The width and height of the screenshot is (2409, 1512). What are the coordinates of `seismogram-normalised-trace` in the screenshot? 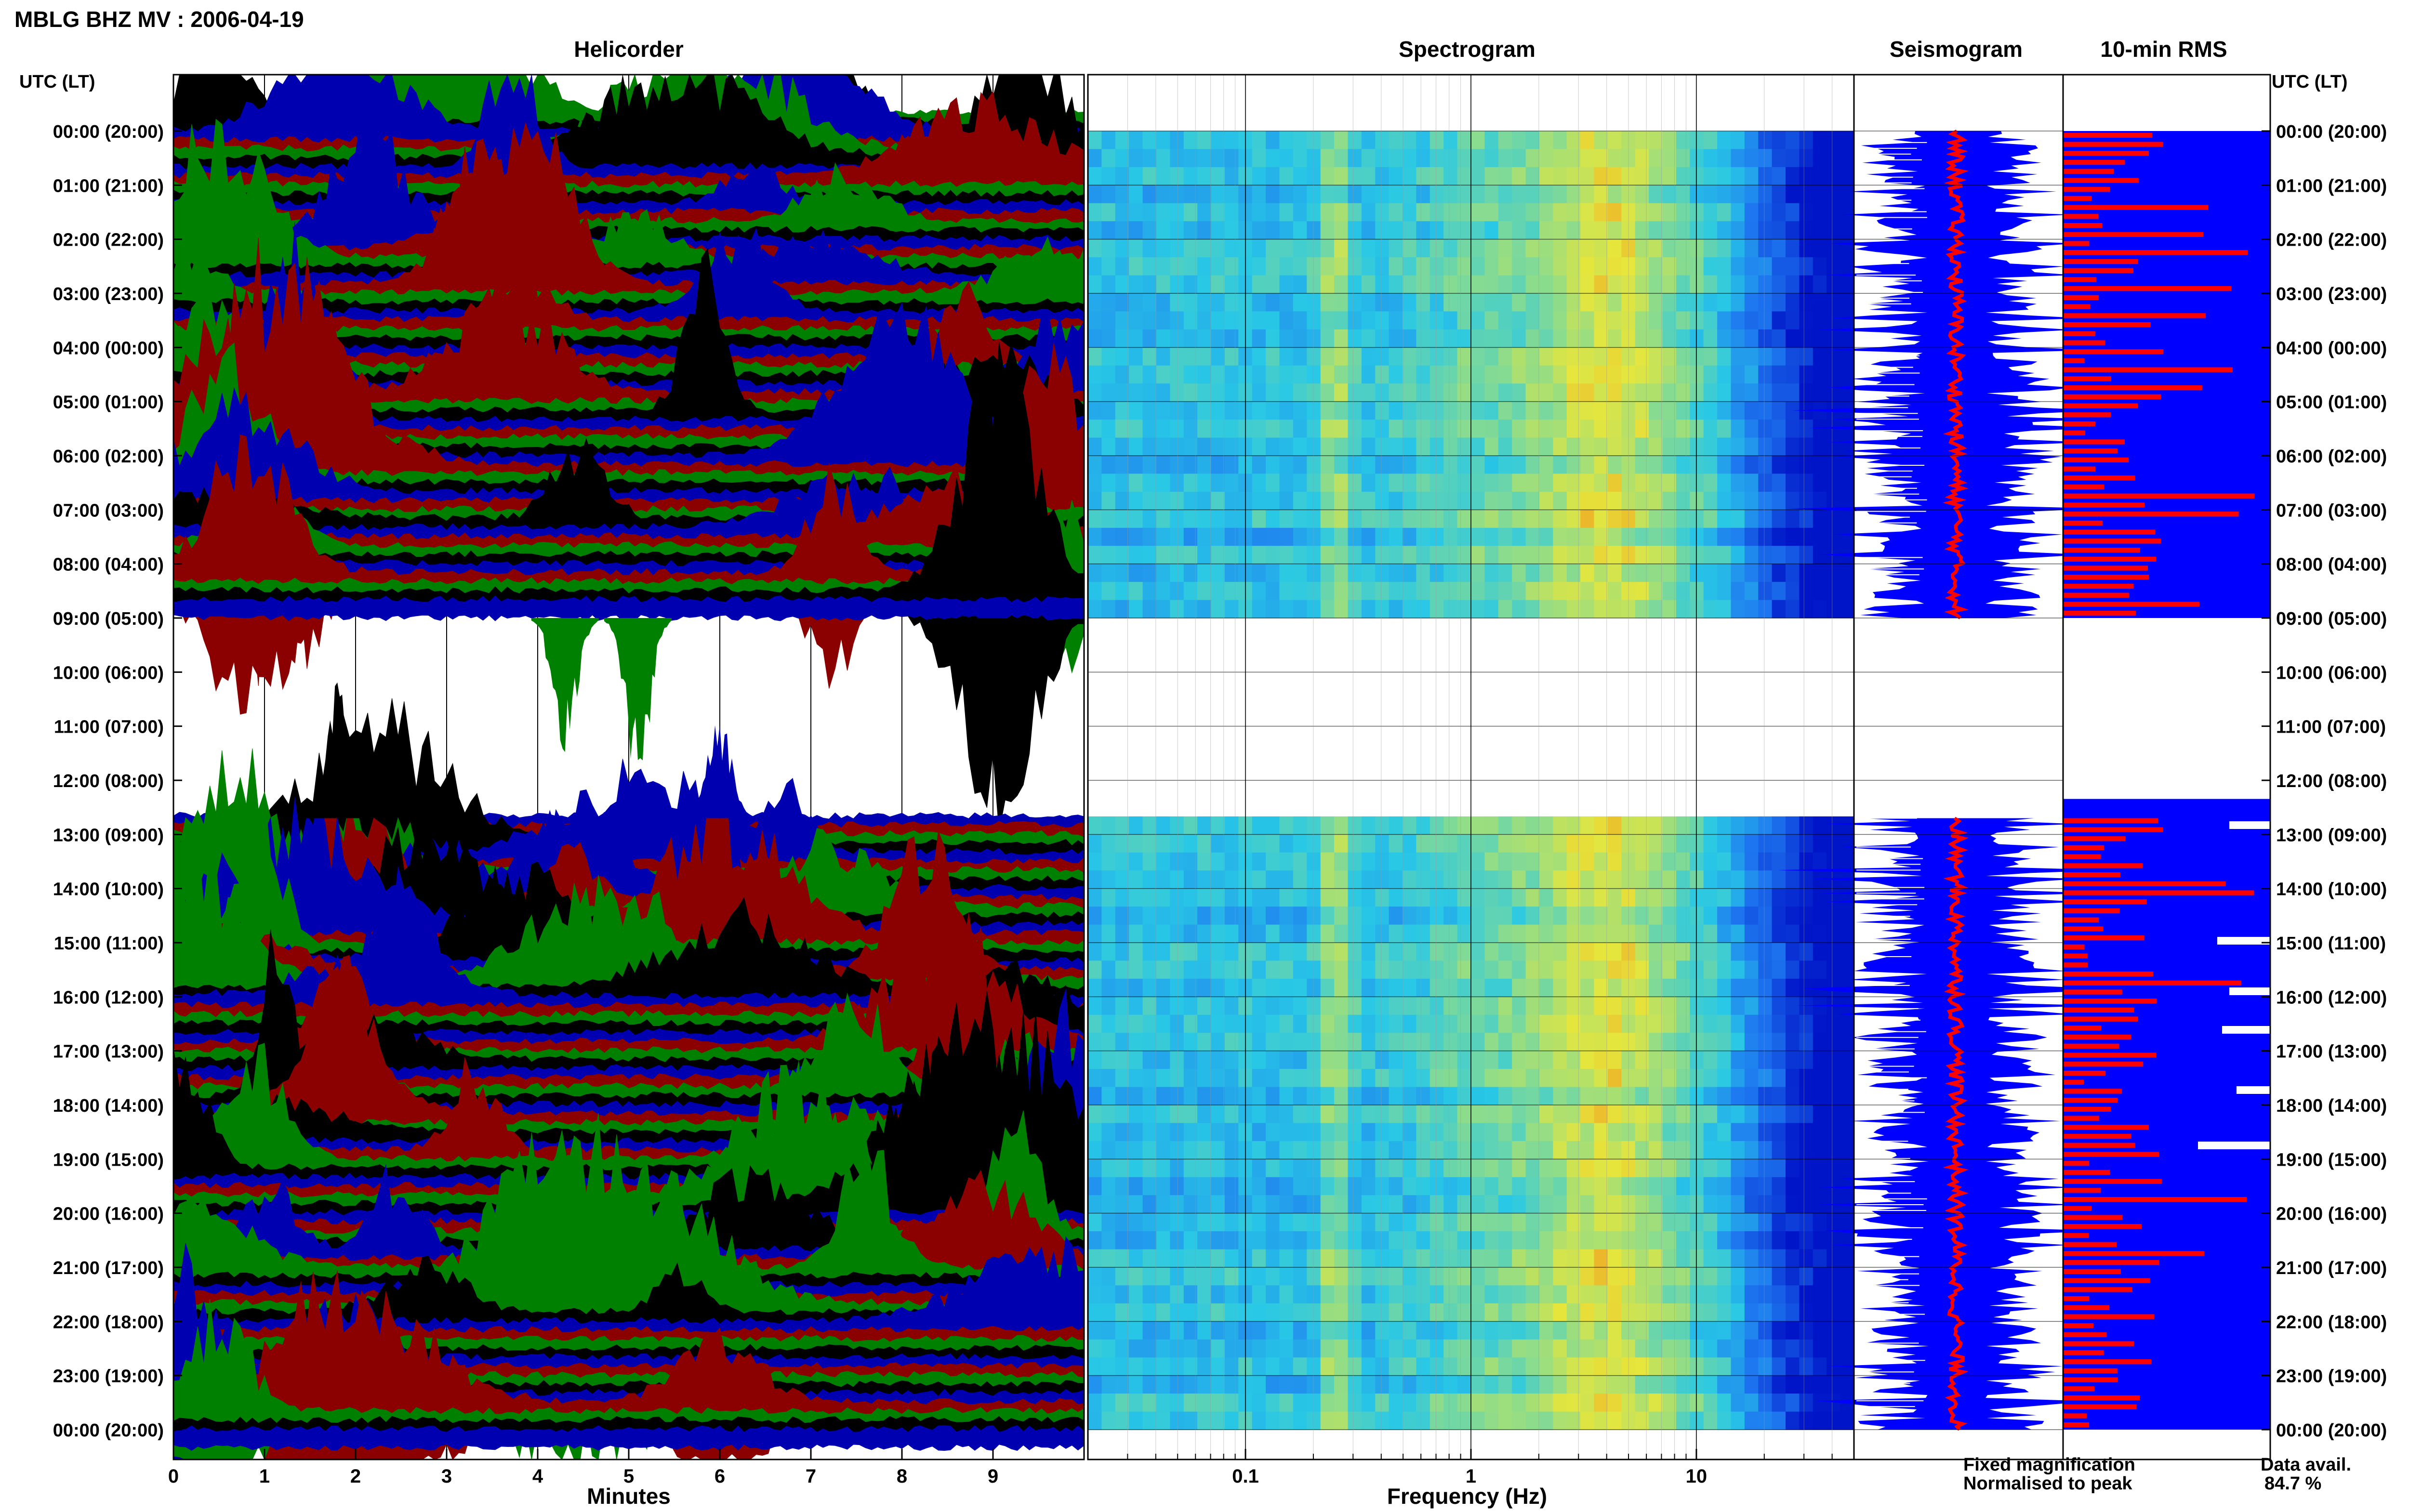 It's located at (1955, 374).